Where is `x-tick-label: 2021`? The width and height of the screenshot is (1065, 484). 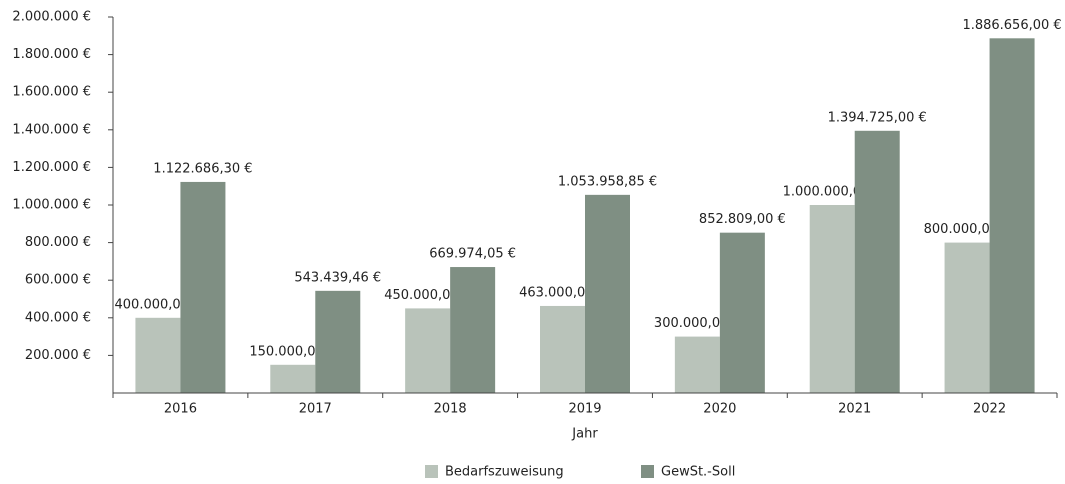
x-tick-label: 2021 is located at coordinates (854, 409).